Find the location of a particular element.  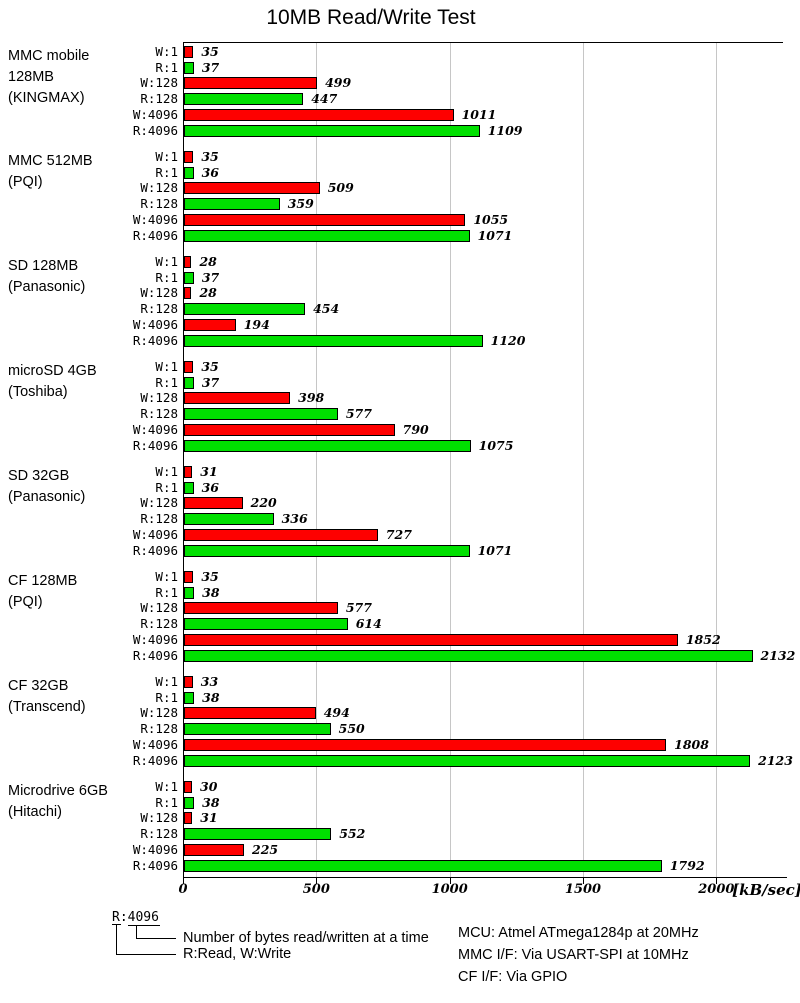

axis-tick-label: 500 is located at coordinates (316, 889).